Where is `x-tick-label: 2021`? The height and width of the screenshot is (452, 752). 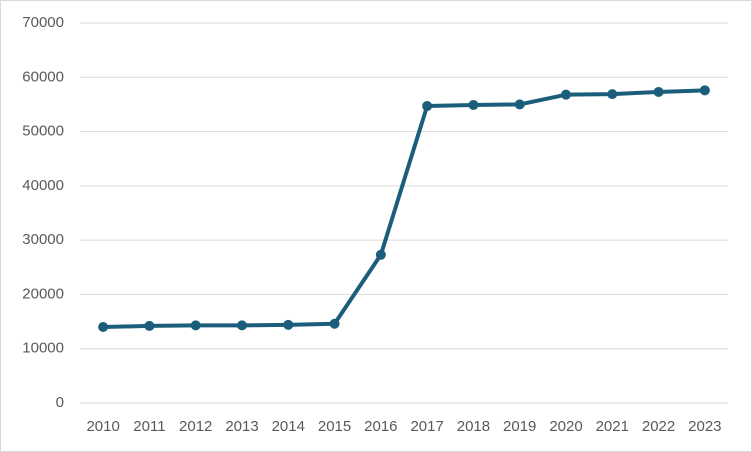
x-tick-label: 2021 is located at coordinates (612, 426).